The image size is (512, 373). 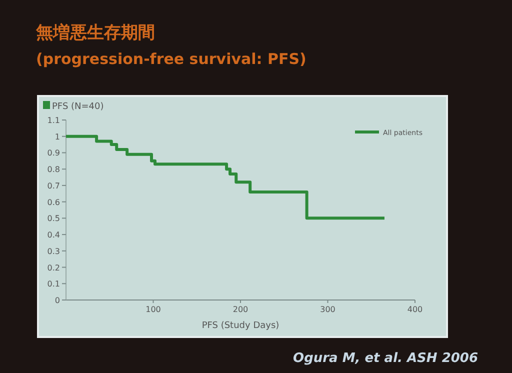 What do you see at coordinates (415, 309) in the screenshot?
I see `x-tick-label: 400` at bounding box center [415, 309].